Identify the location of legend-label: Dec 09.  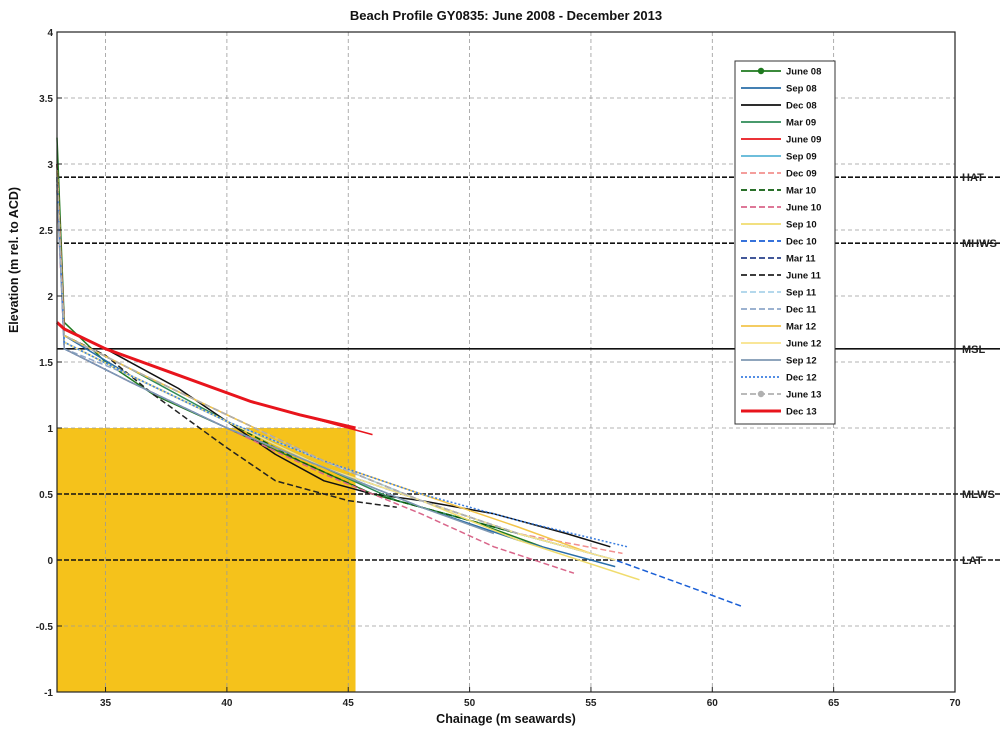
(801, 174).